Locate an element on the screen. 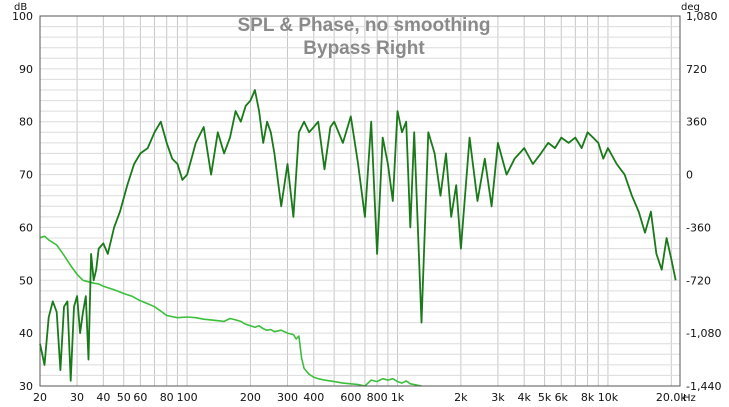 This screenshot has height=407, width=729. x-tick-label: 100 is located at coordinates (187, 397).